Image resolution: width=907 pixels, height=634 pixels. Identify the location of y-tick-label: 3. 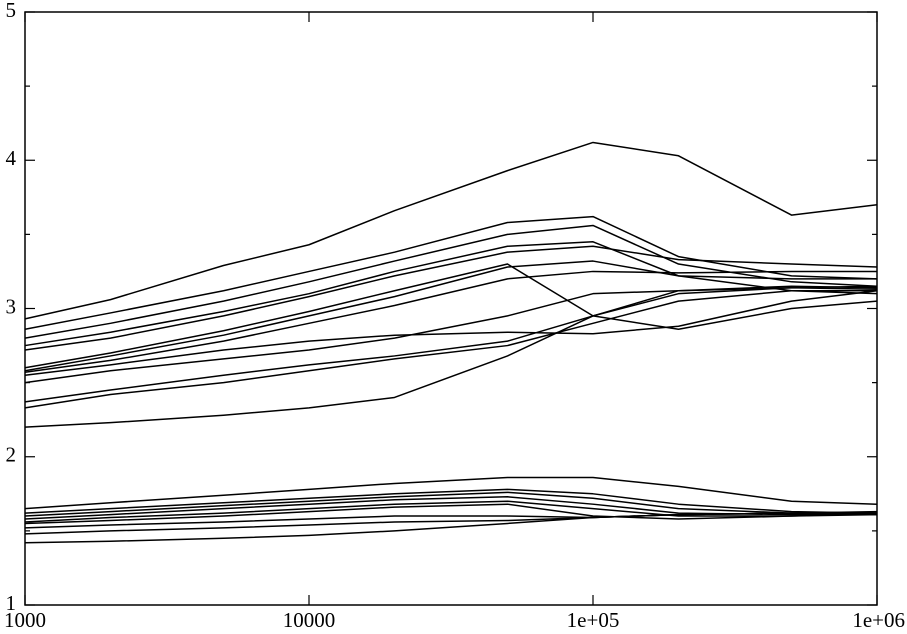
(11, 306).